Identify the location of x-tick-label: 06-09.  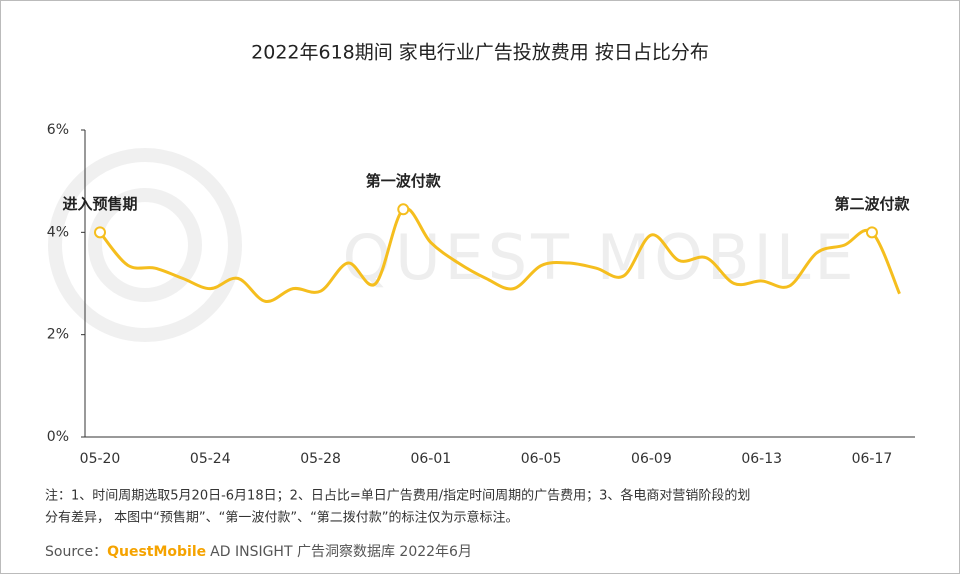
(651, 459).